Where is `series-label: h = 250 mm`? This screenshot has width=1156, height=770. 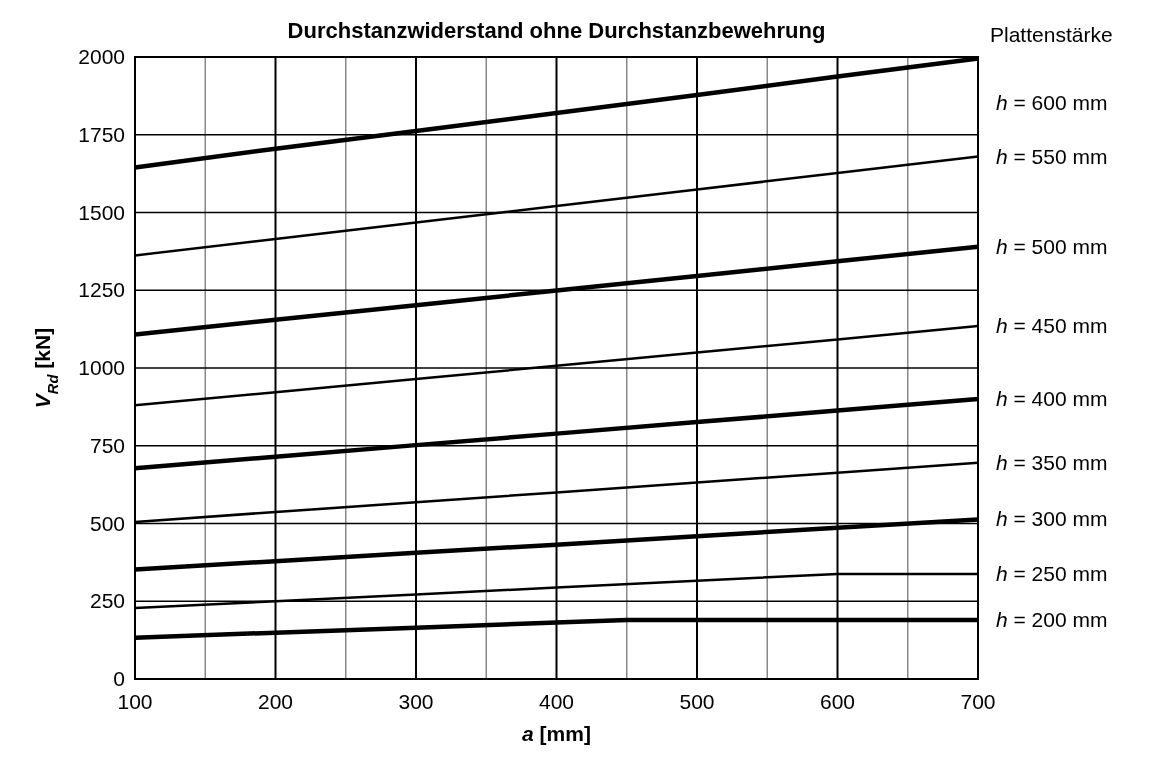 series-label: h = 250 mm is located at coordinates (1052, 573).